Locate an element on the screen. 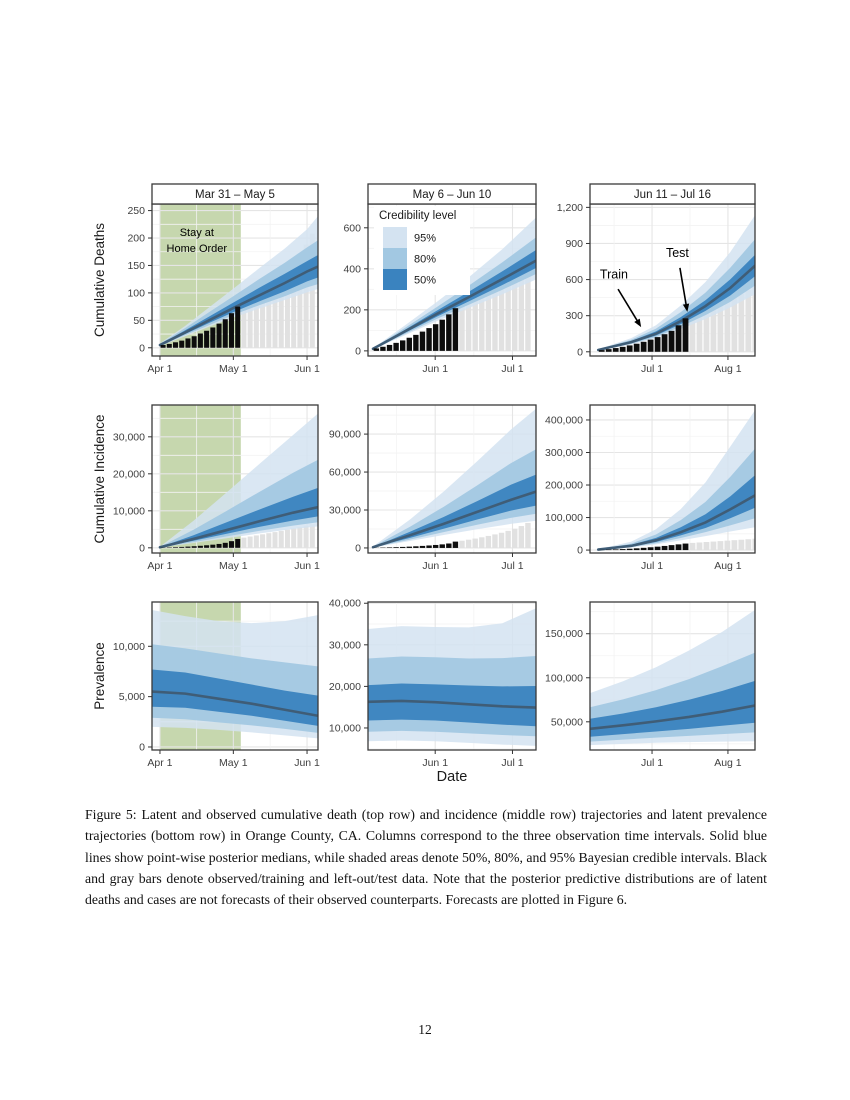 This screenshot has width=850, height=1100. y-tick-label: 1,200 is located at coordinates (570, 208).